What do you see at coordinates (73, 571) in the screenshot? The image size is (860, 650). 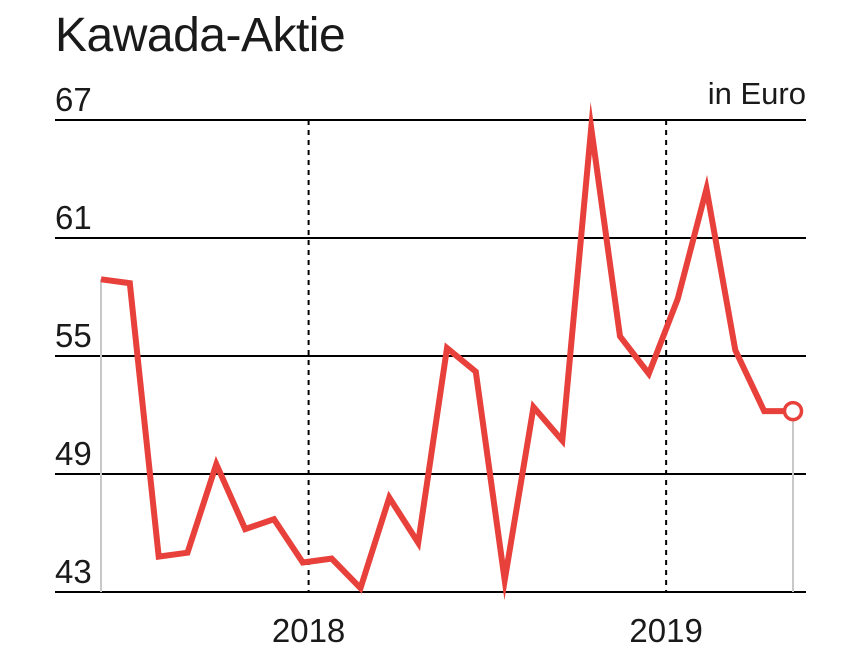 I see `y-tick-label-43: 43` at bounding box center [73, 571].